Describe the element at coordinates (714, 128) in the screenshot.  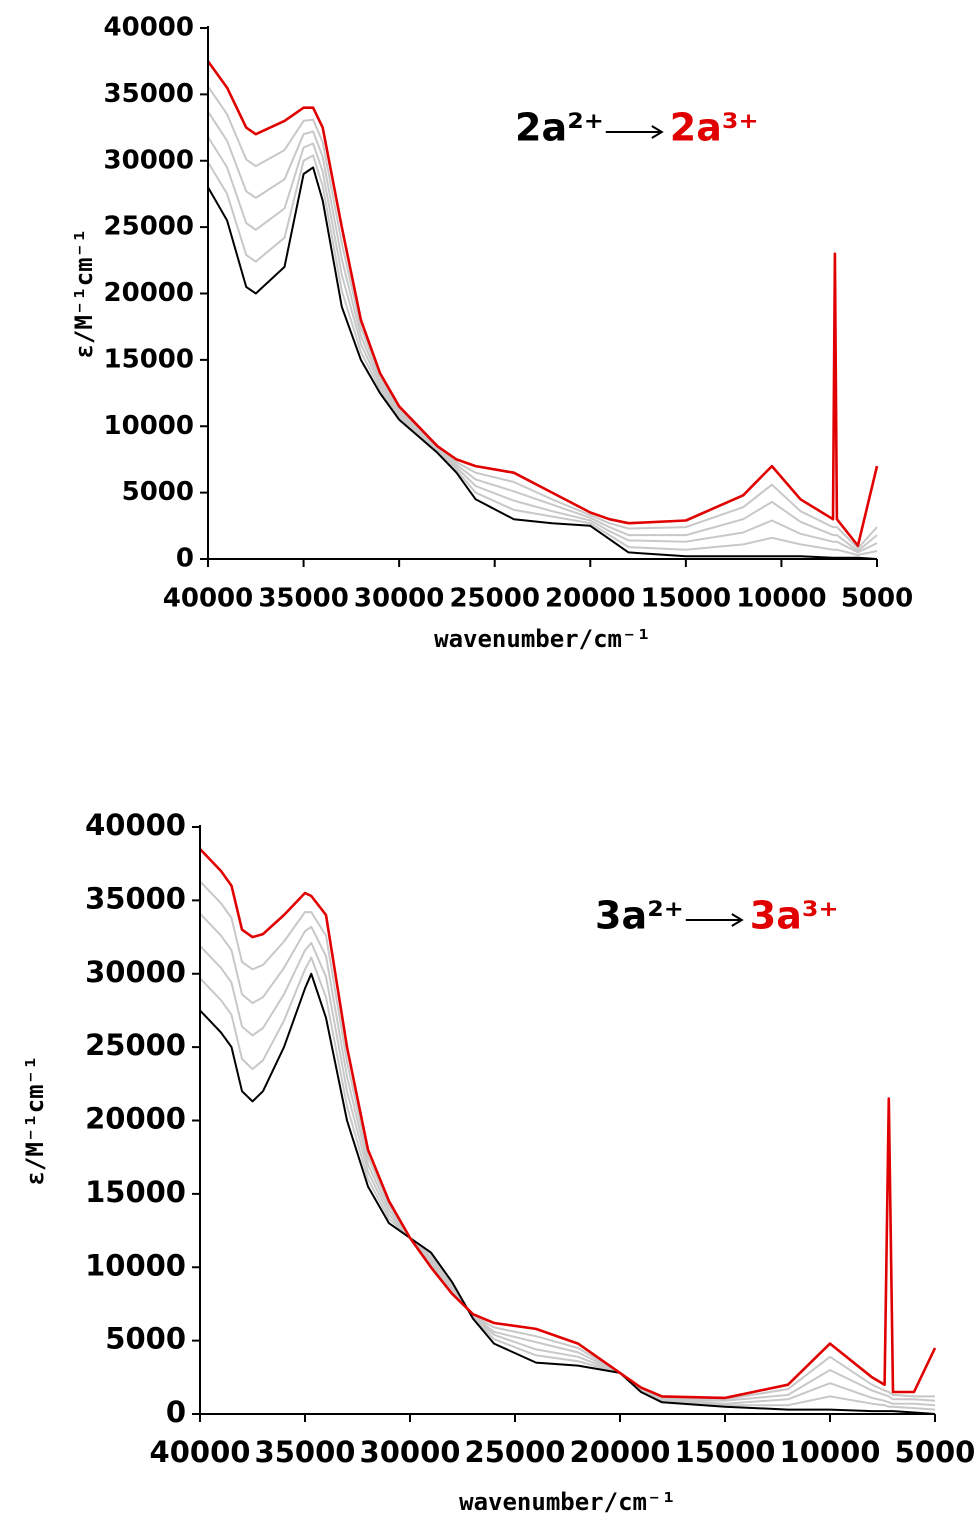
I see `annotation: 2a³⁺` at that location.